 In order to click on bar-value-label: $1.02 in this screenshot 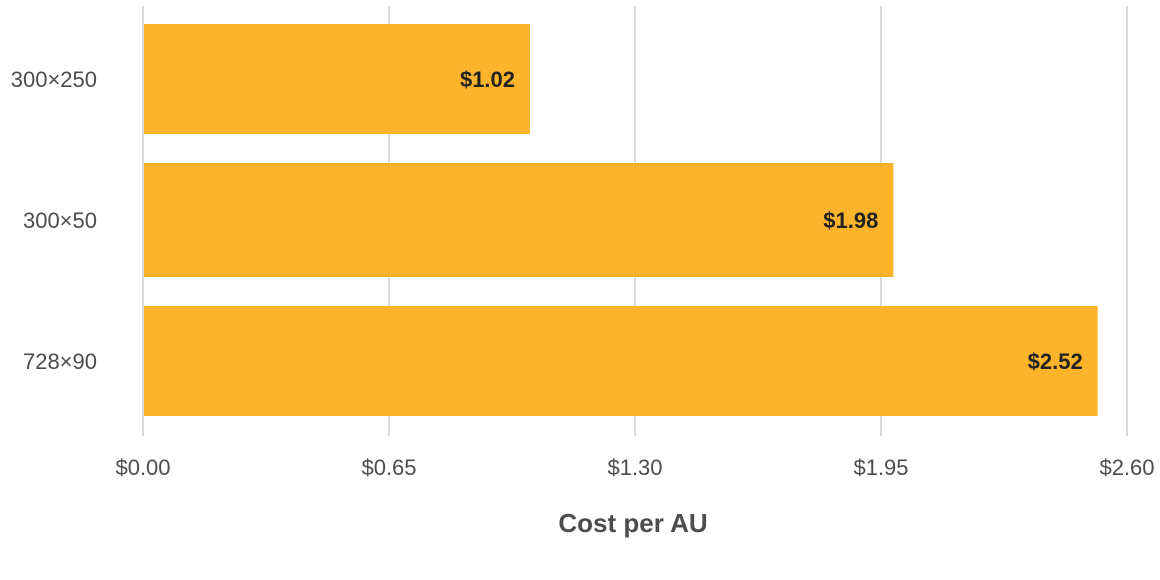, I will do `click(487, 79)`.